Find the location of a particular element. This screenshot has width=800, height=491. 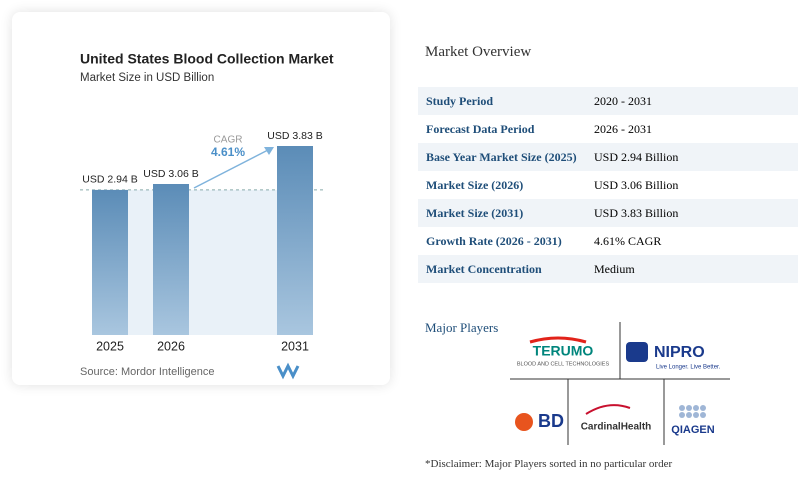

overview-row: Market Size (2031) USD 3.83 Billion is located at coordinates (608, 213).